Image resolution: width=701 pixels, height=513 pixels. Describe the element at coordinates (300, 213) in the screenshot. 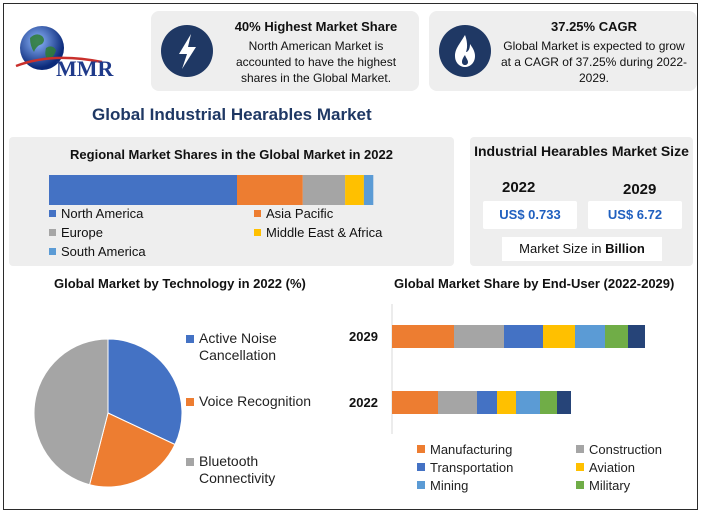

I see `legend-label-asia-pacific: Asia Pacific` at that location.